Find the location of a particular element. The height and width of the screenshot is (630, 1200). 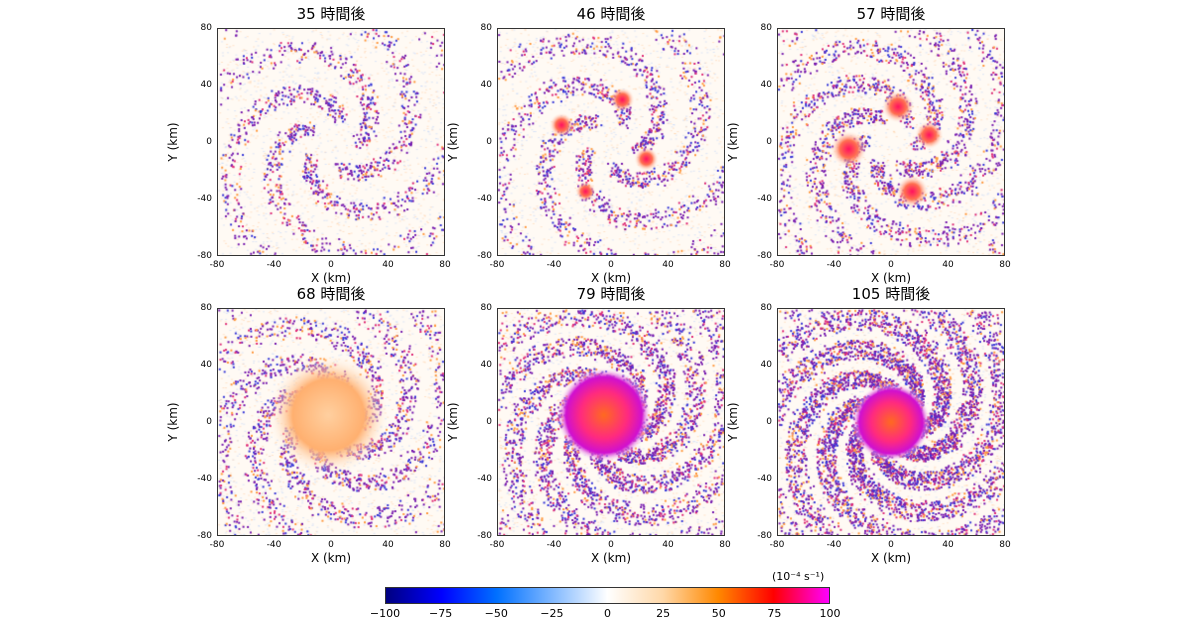

panel-title: 105 時間後 is located at coordinates (891, 294).